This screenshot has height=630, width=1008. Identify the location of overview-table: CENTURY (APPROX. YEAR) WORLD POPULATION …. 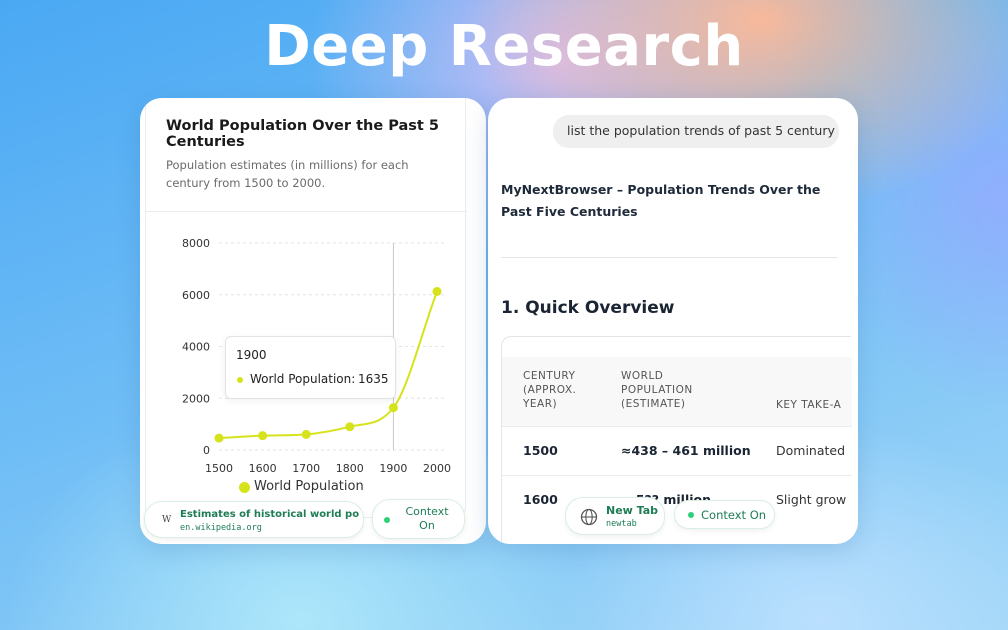
(676, 440).